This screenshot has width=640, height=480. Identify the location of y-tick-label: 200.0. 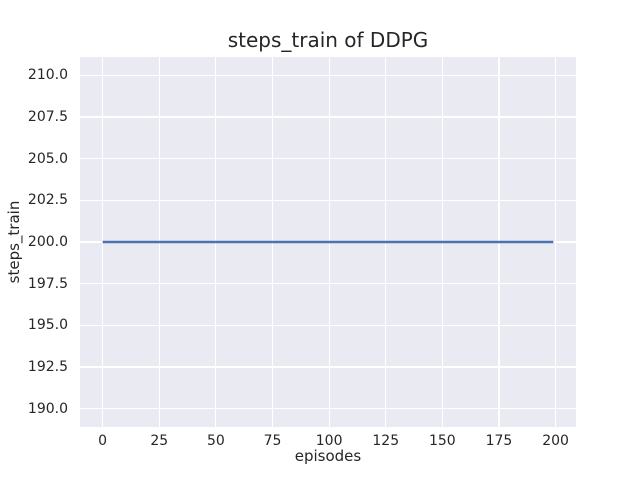
(47, 242).